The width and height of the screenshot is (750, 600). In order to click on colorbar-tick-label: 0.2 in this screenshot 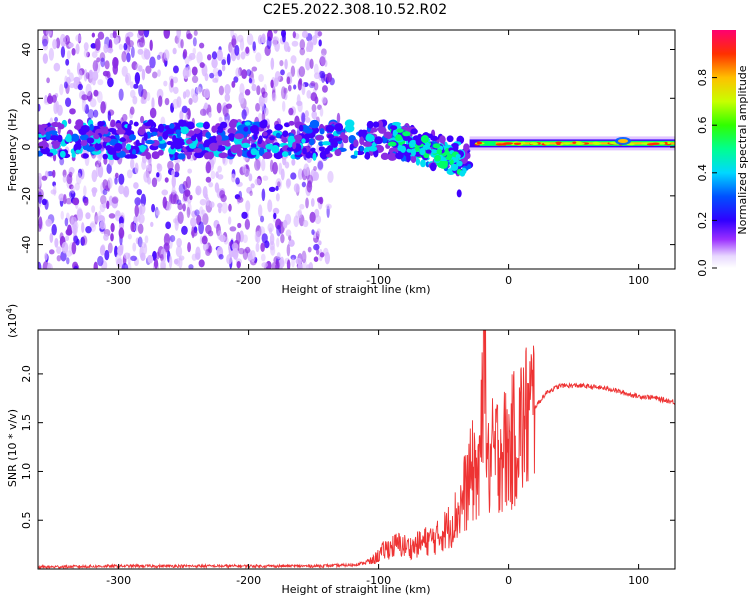, I will do `click(702, 221)`.